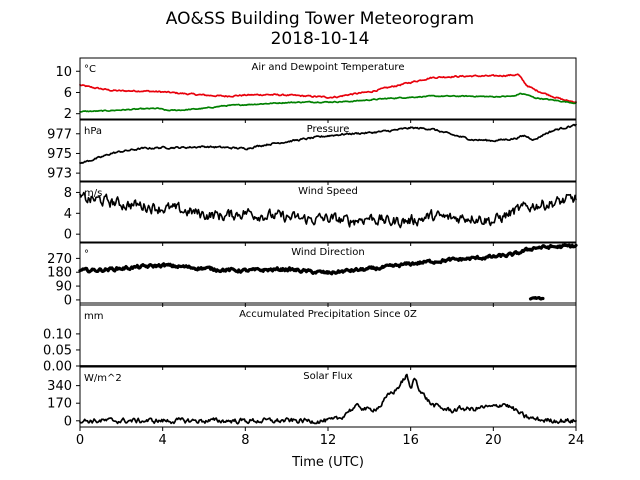 The width and height of the screenshot is (640, 480). What do you see at coordinates (57, 350) in the screenshot?
I see `y-tick-label: 0.05` at bounding box center [57, 350].